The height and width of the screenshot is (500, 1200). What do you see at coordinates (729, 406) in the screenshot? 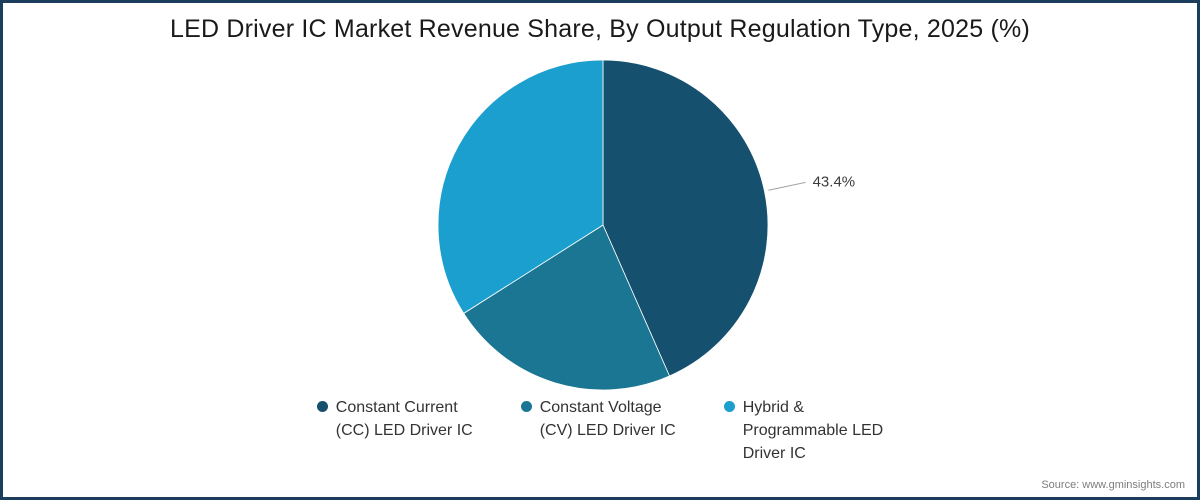
I see `legend-dot-hybrid-programmable-icon` at bounding box center [729, 406].